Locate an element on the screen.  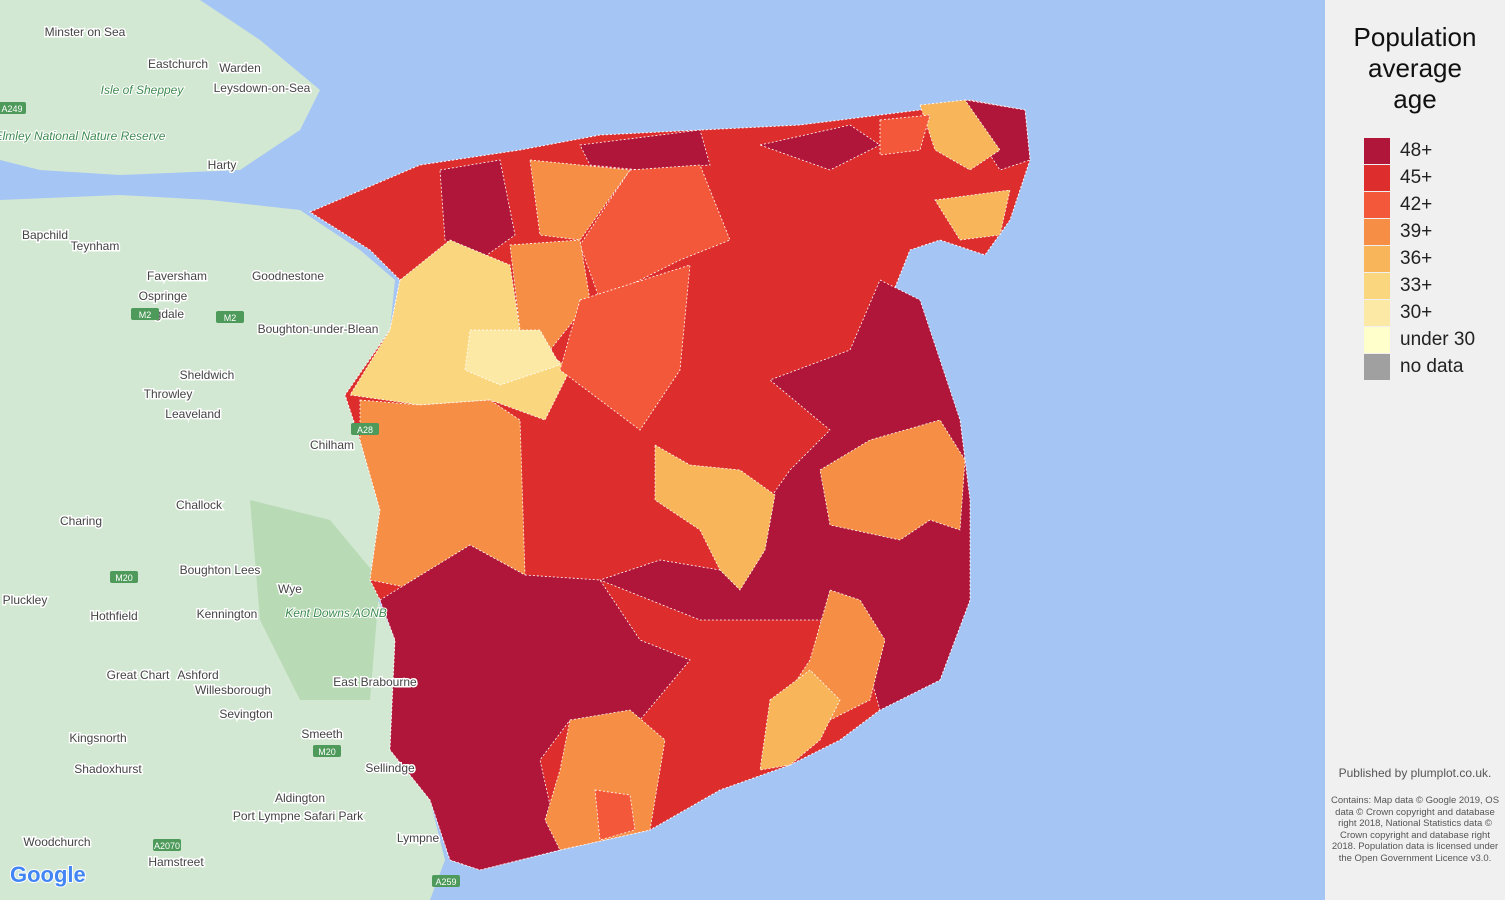
place-label: Eastchurch is located at coordinates (178, 64).